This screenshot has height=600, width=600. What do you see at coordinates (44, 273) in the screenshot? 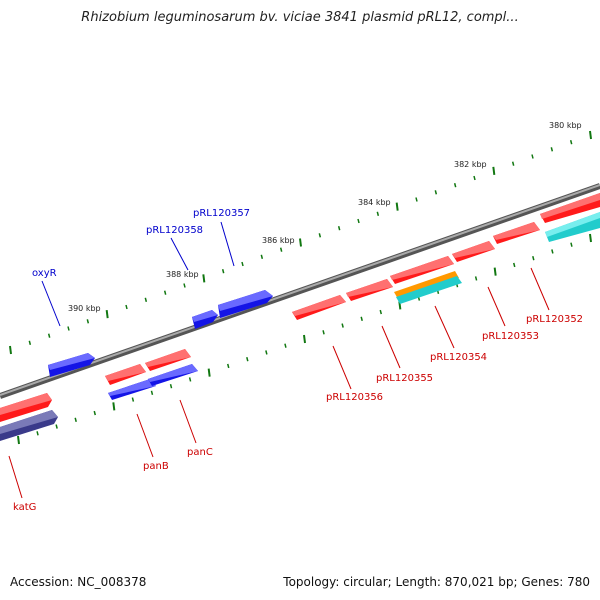
I see `label-oxyR: oxyR` at bounding box center [44, 273].